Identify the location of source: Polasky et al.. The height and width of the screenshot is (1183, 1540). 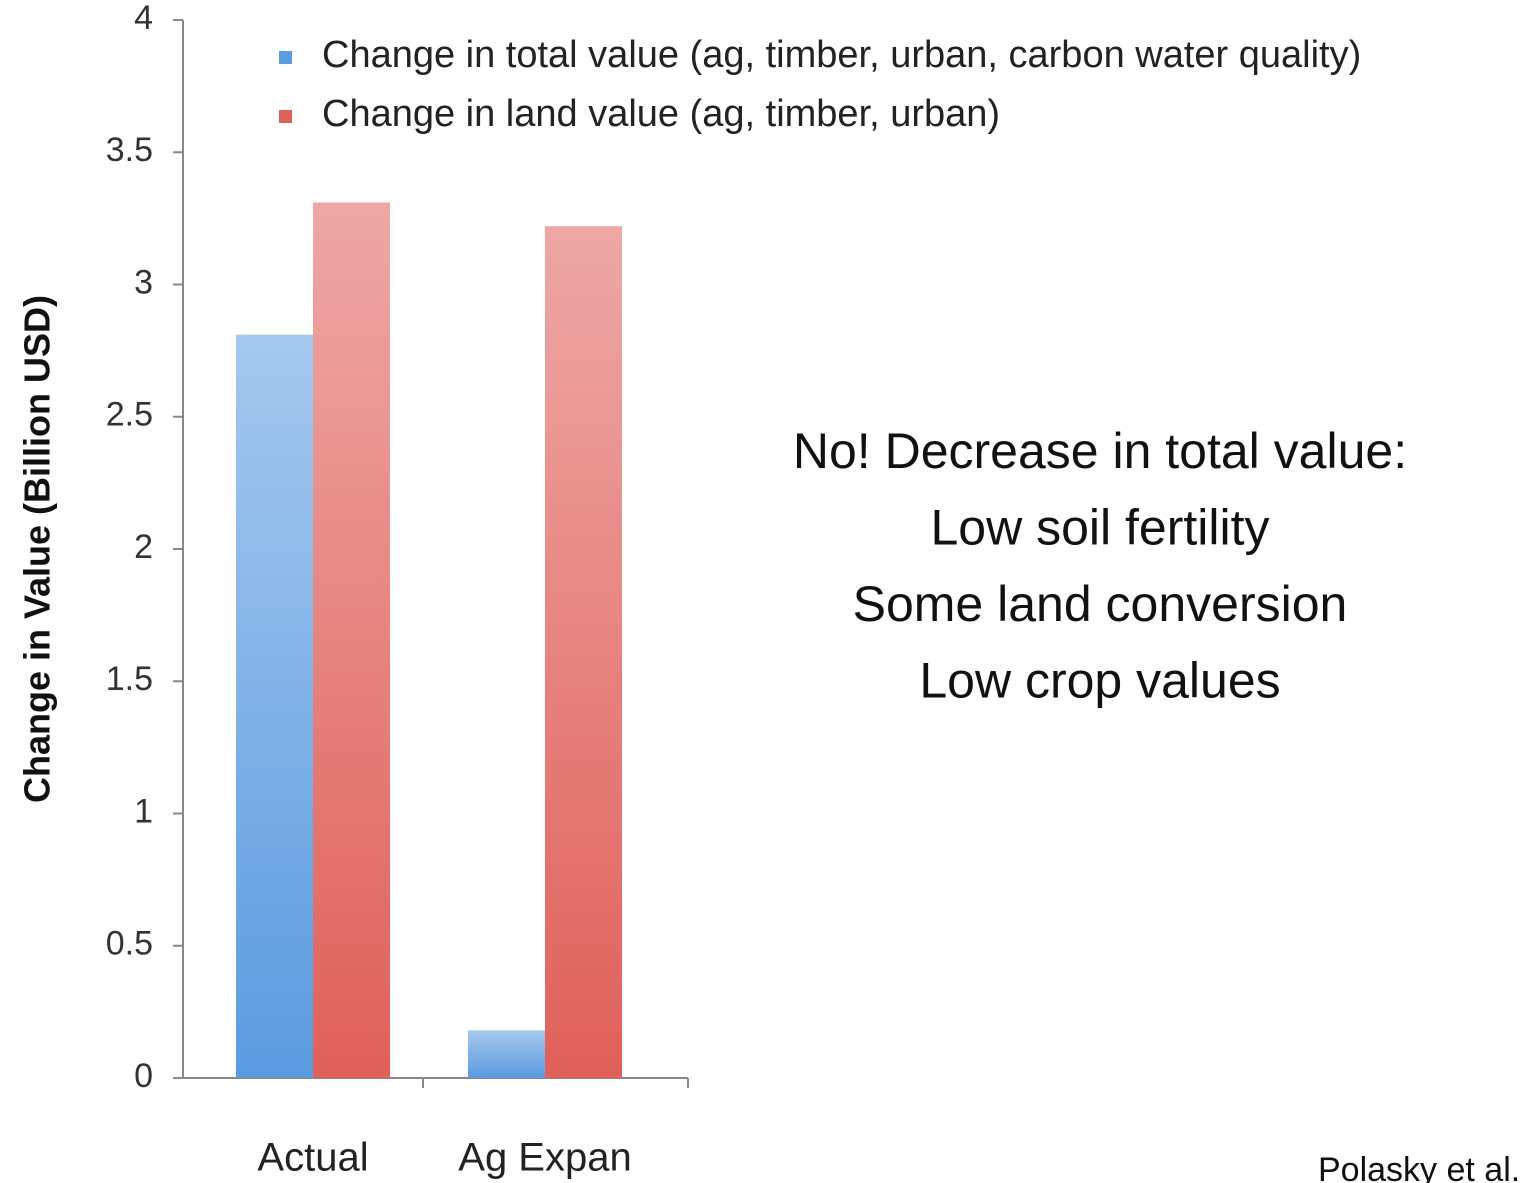
(1419, 1167).